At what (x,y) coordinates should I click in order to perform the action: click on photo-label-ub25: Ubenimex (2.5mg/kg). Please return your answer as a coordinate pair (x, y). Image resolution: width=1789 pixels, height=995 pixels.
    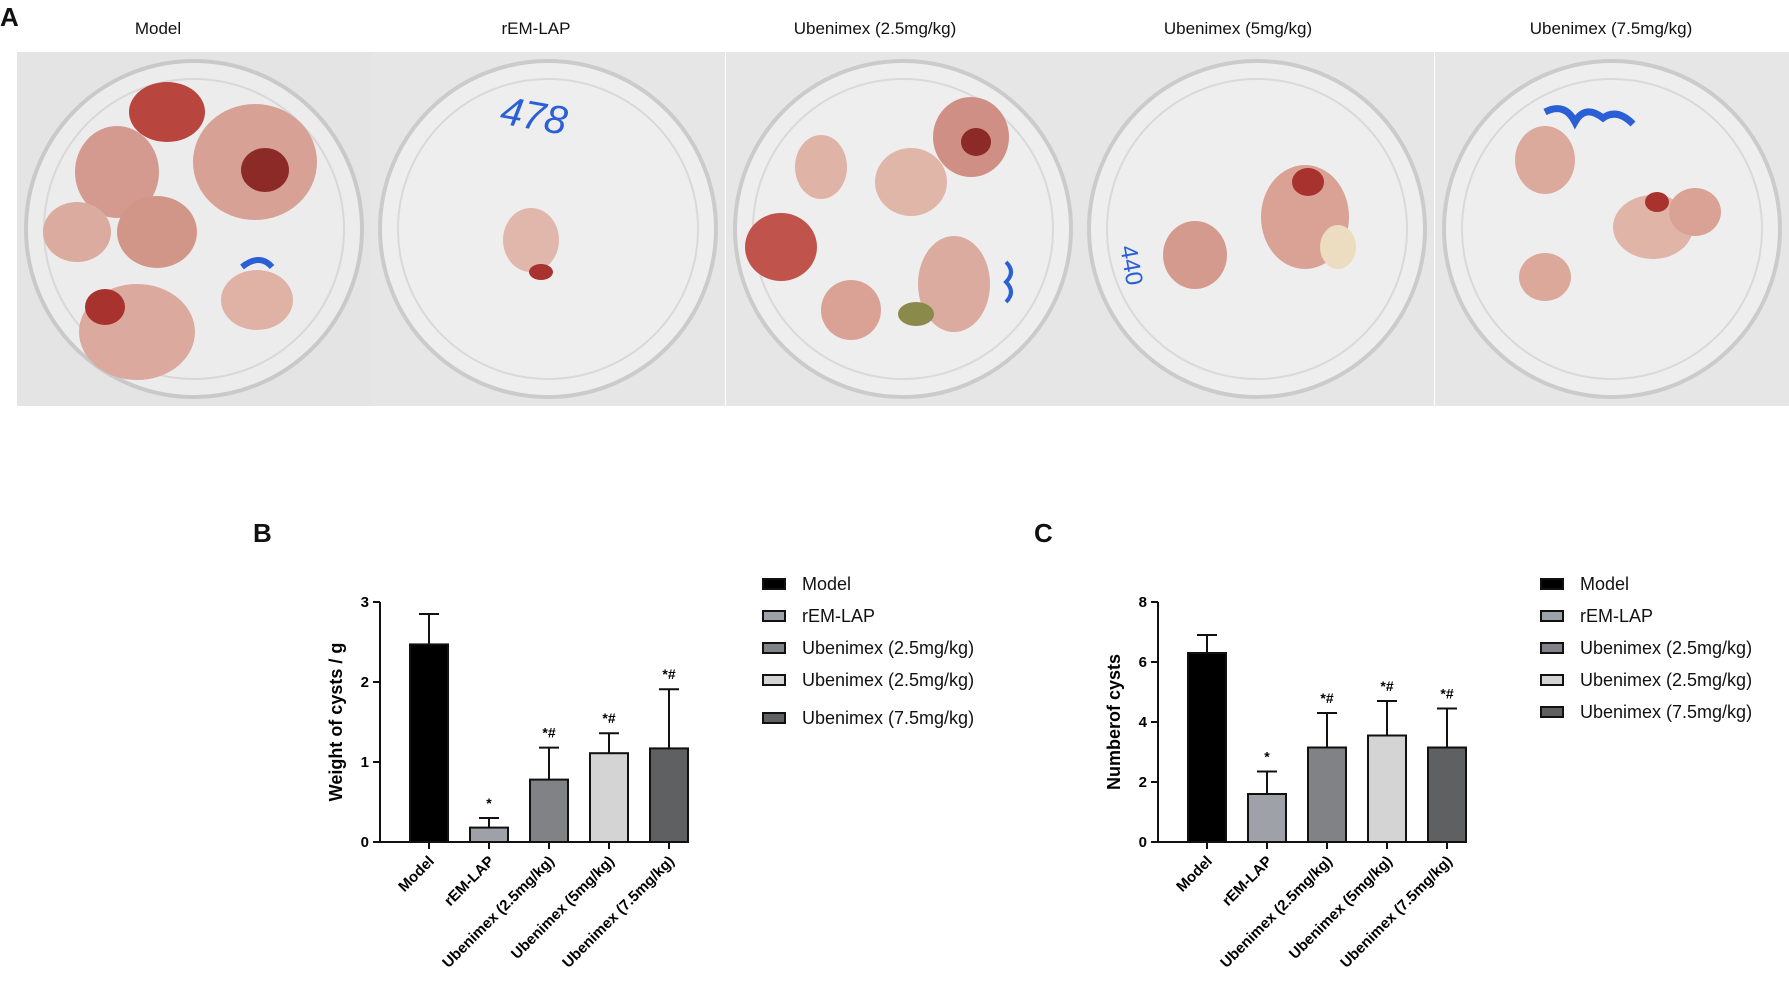
    Looking at the image, I should click on (875, 28).